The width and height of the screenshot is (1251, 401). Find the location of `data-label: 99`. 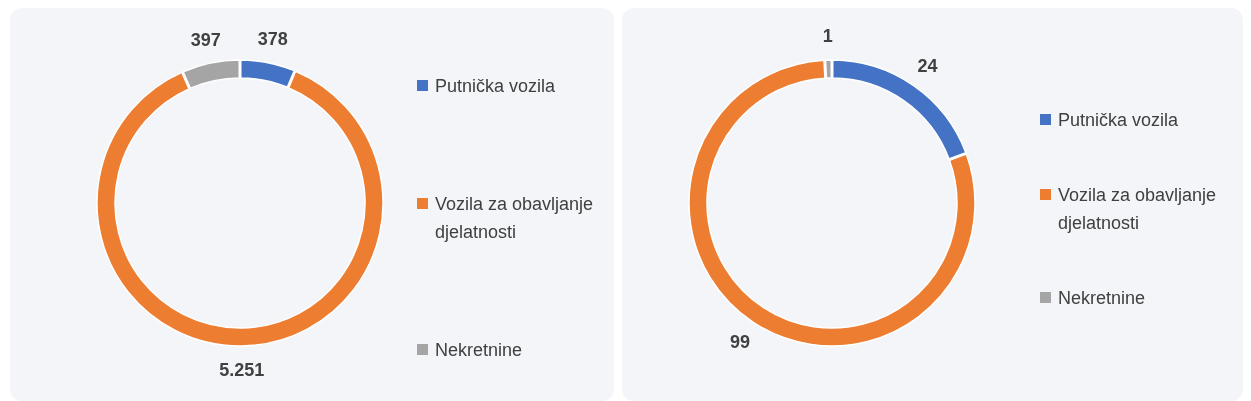

data-label: 99 is located at coordinates (740, 342).